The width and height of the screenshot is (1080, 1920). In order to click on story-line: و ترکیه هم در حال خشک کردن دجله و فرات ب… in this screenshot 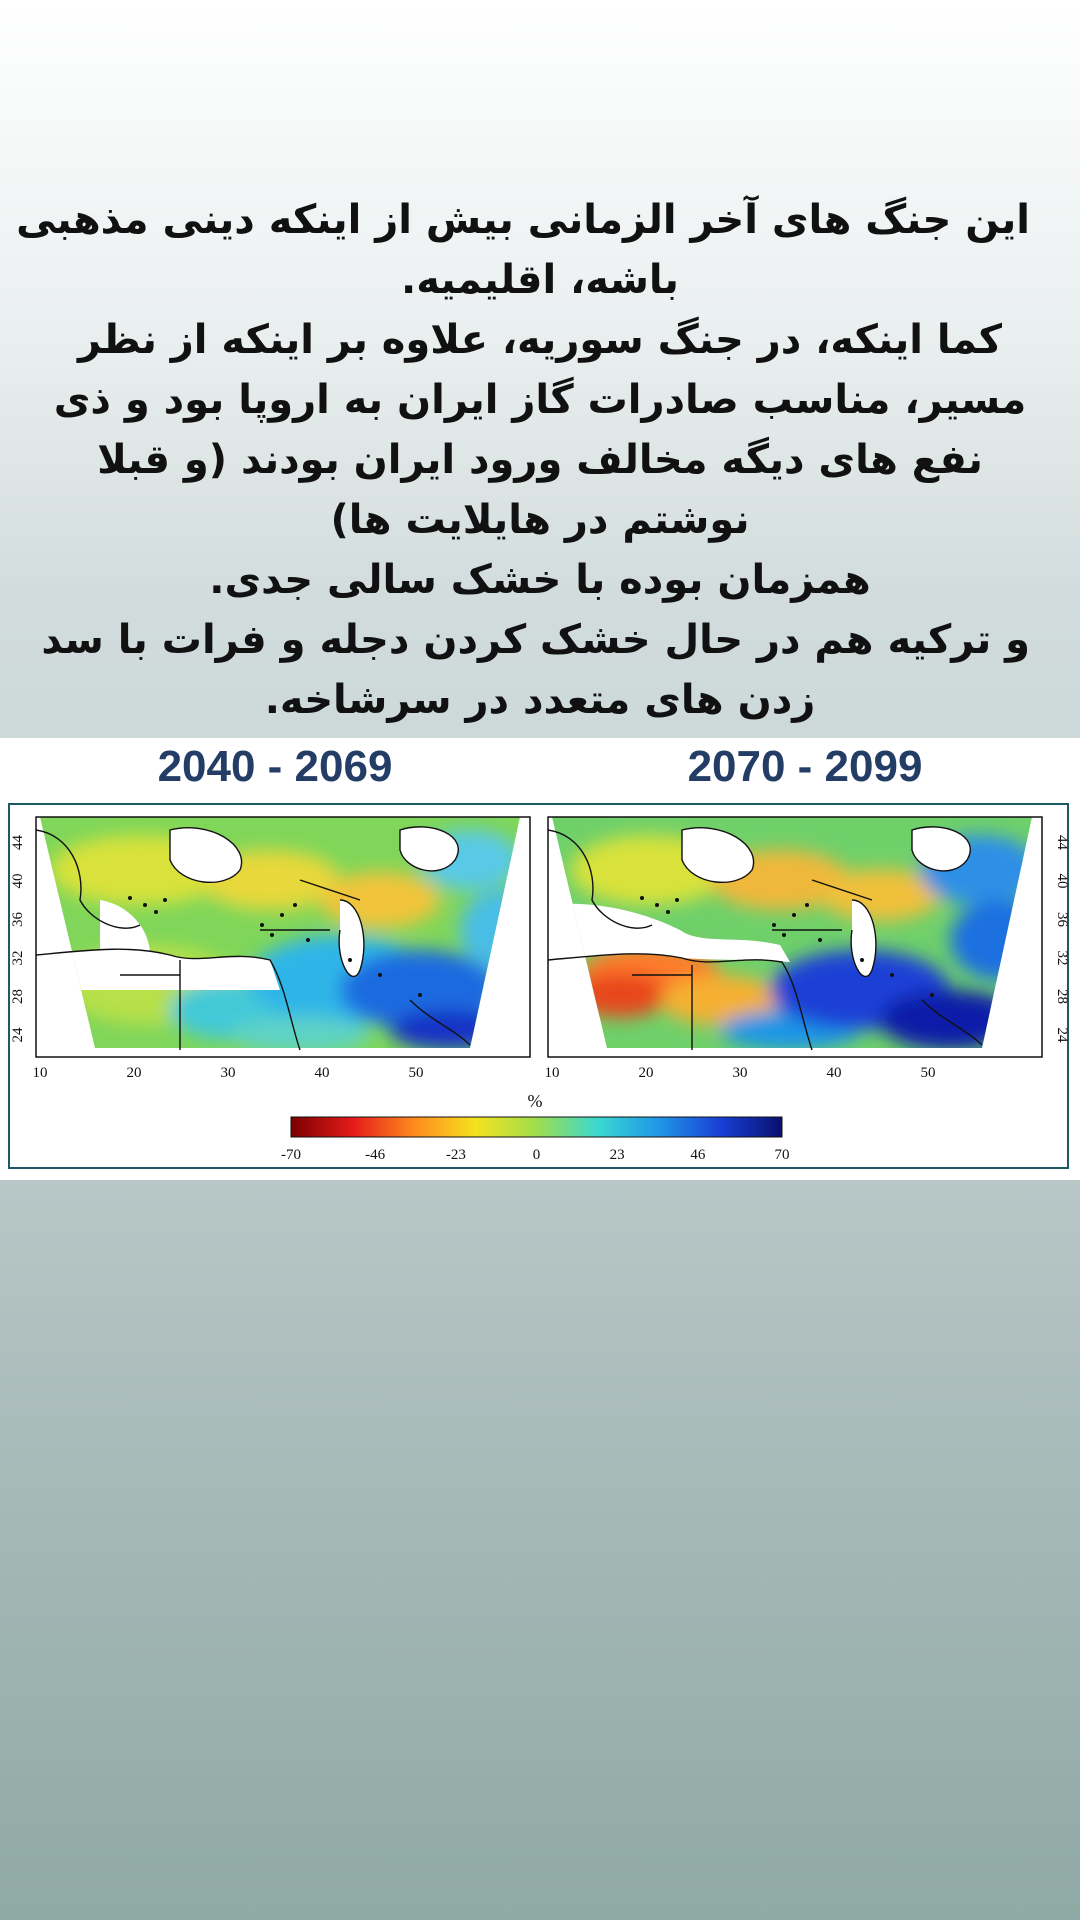, I will do `click(535, 640)`.